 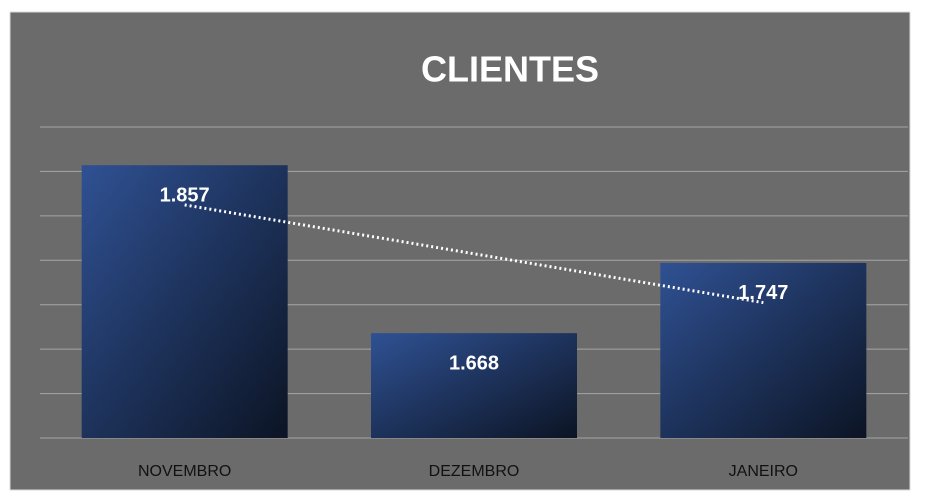 What do you see at coordinates (474, 363) in the screenshot?
I see `data-label: 1.668` at bounding box center [474, 363].